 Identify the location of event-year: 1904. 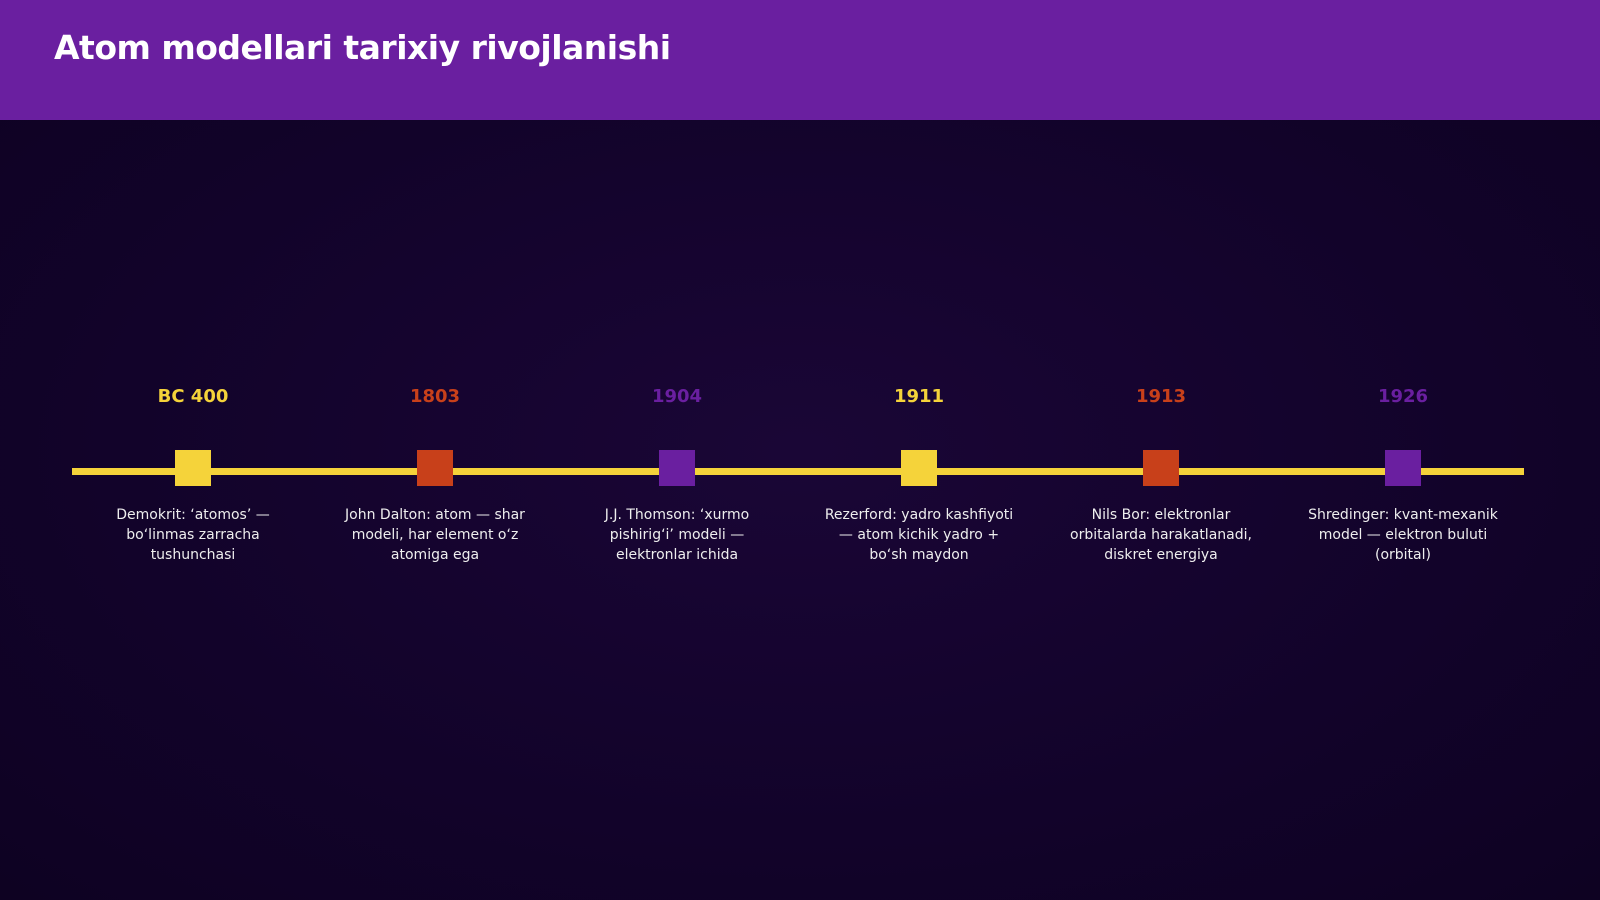
(677, 396).